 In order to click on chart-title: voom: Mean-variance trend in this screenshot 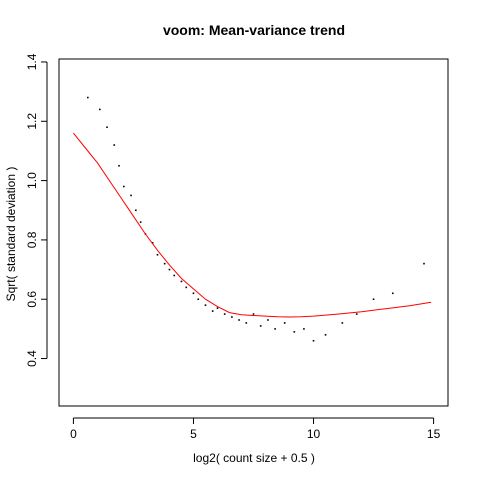, I will do `click(254, 30)`.